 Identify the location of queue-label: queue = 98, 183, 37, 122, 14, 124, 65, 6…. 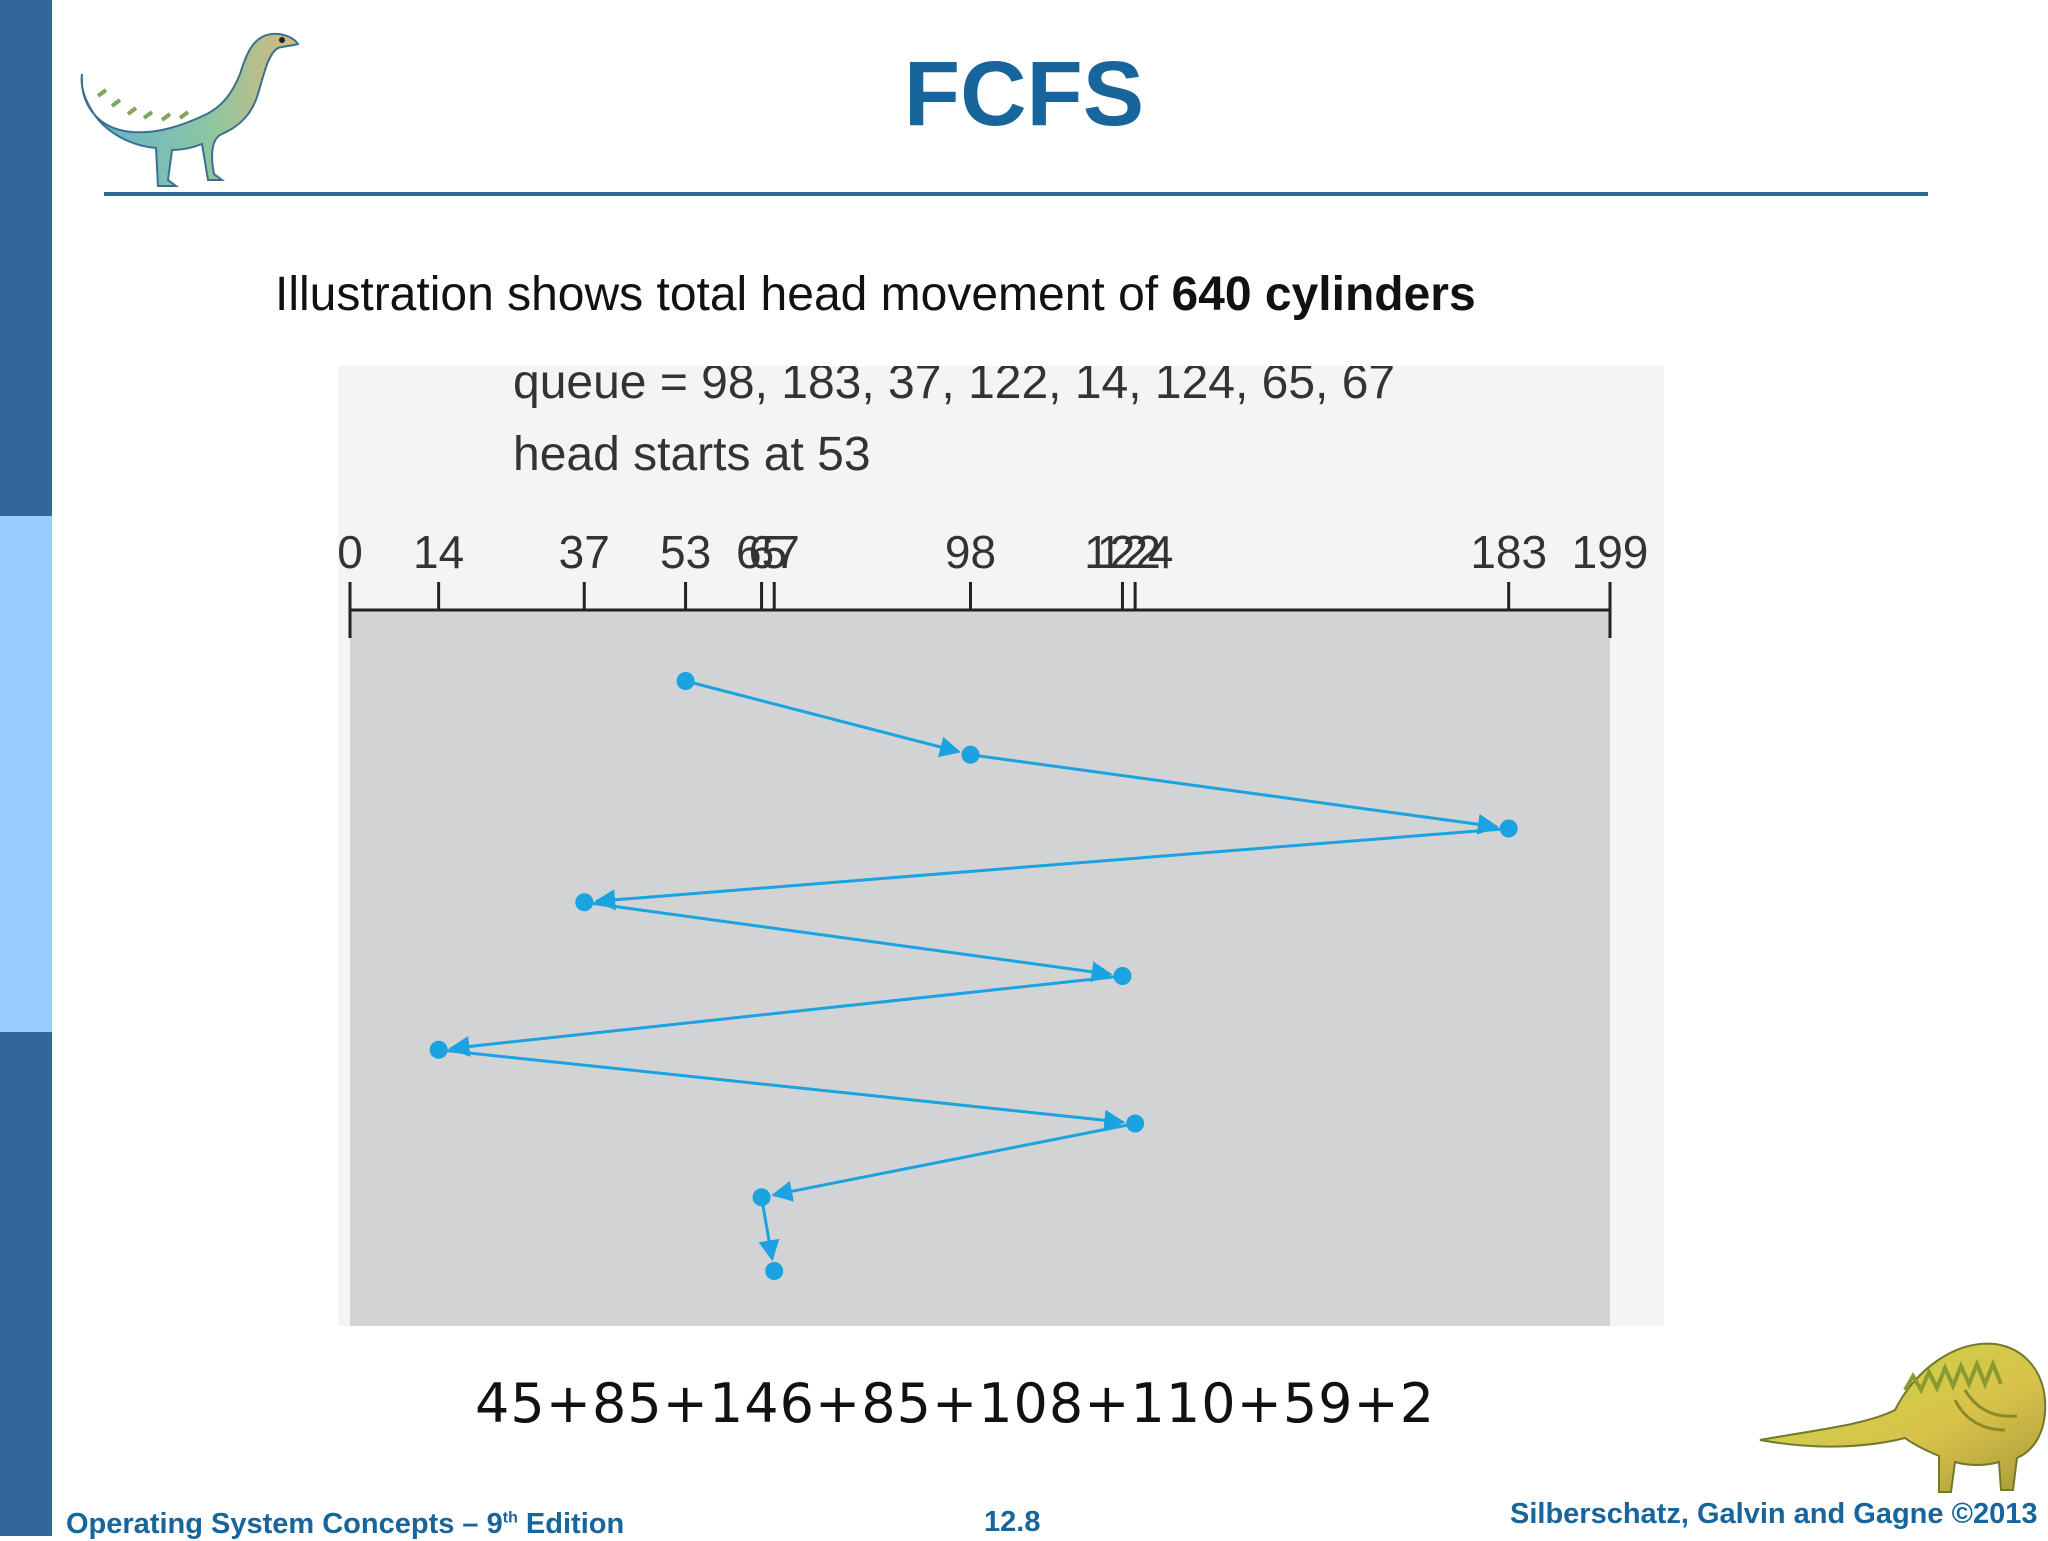
(954, 387).